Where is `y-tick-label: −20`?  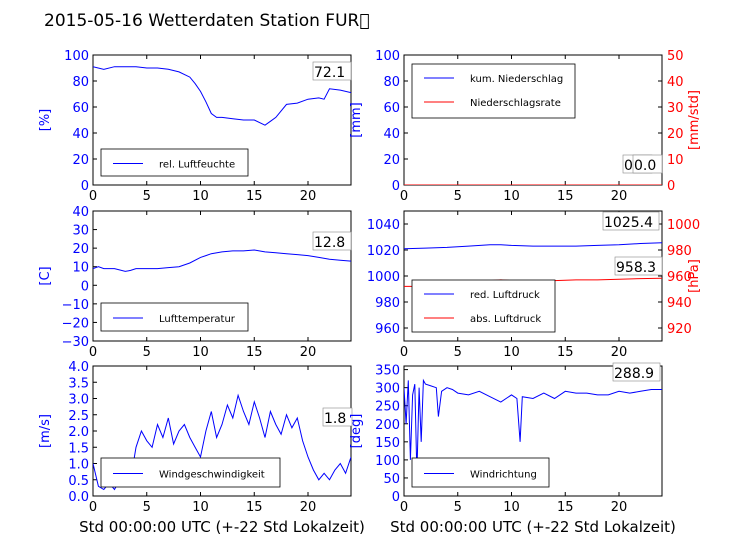 y-tick-label: −20 is located at coordinates (75, 323).